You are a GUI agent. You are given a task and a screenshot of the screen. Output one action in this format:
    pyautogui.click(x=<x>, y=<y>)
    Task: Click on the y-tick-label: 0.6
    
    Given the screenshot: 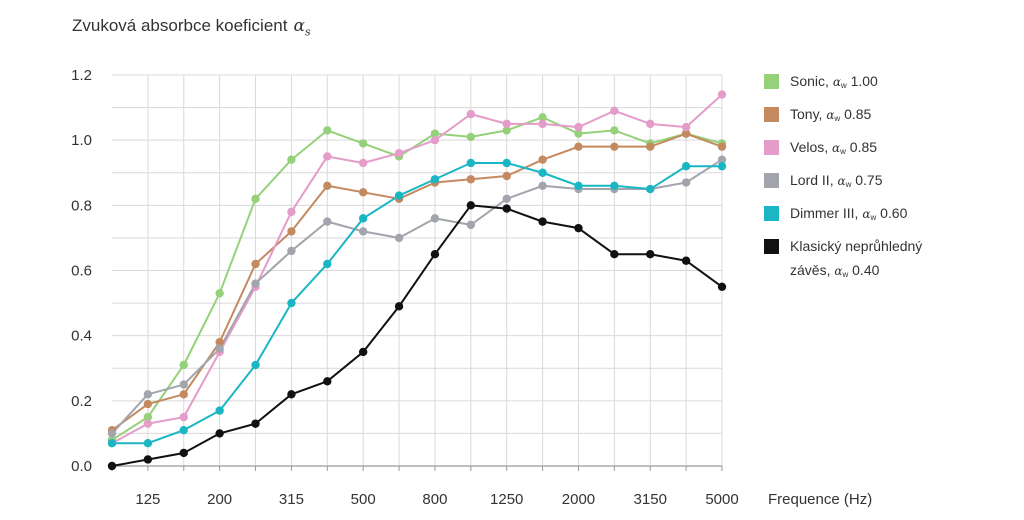 What is the action you would take?
    pyautogui.click(x=81, y=271)
    